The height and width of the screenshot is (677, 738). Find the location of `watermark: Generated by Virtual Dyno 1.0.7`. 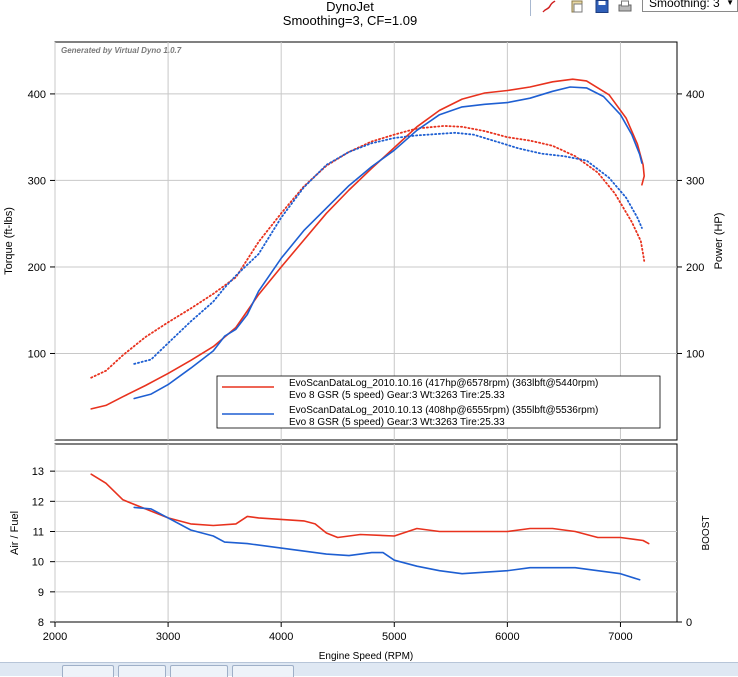

watermark: Generated by Virtual Dyno 1.0.7 is located at coordinates (121, 50).